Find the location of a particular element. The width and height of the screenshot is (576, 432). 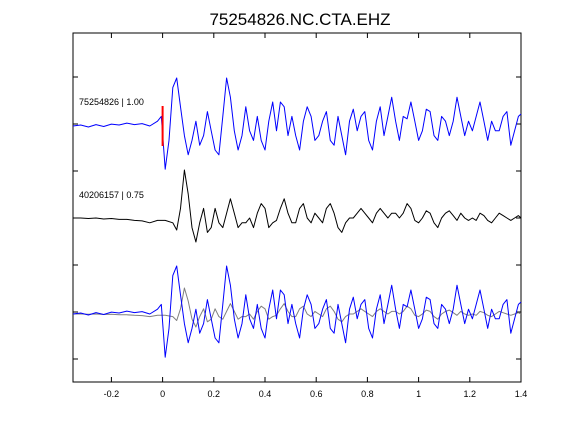

x-tick-label: 0 is located at coordinates (162, 394).